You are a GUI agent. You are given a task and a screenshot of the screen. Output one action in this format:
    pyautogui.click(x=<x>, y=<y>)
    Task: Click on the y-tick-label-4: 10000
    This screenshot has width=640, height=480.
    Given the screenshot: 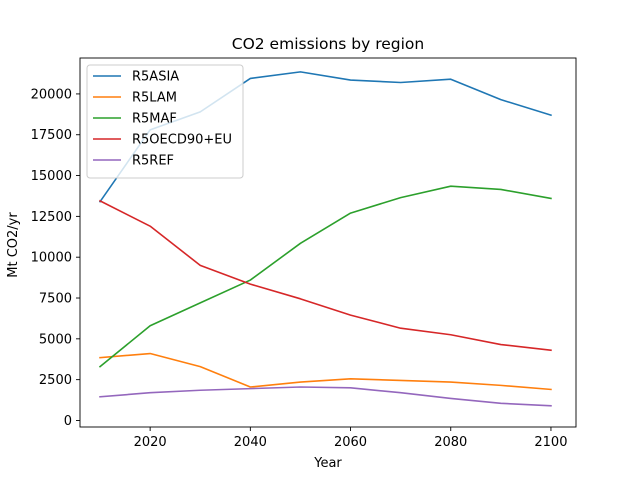 What is the action you would take?
    pyautogui.click(x=51, y=258)
    